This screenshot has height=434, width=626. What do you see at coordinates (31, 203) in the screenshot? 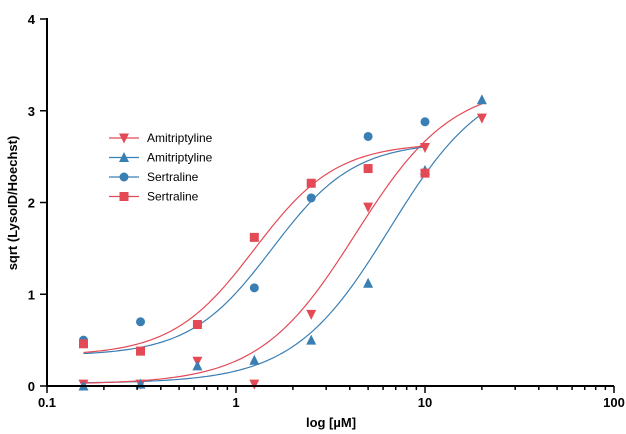
I see `y-tick-label: 2` at bounding box center [31, 203].